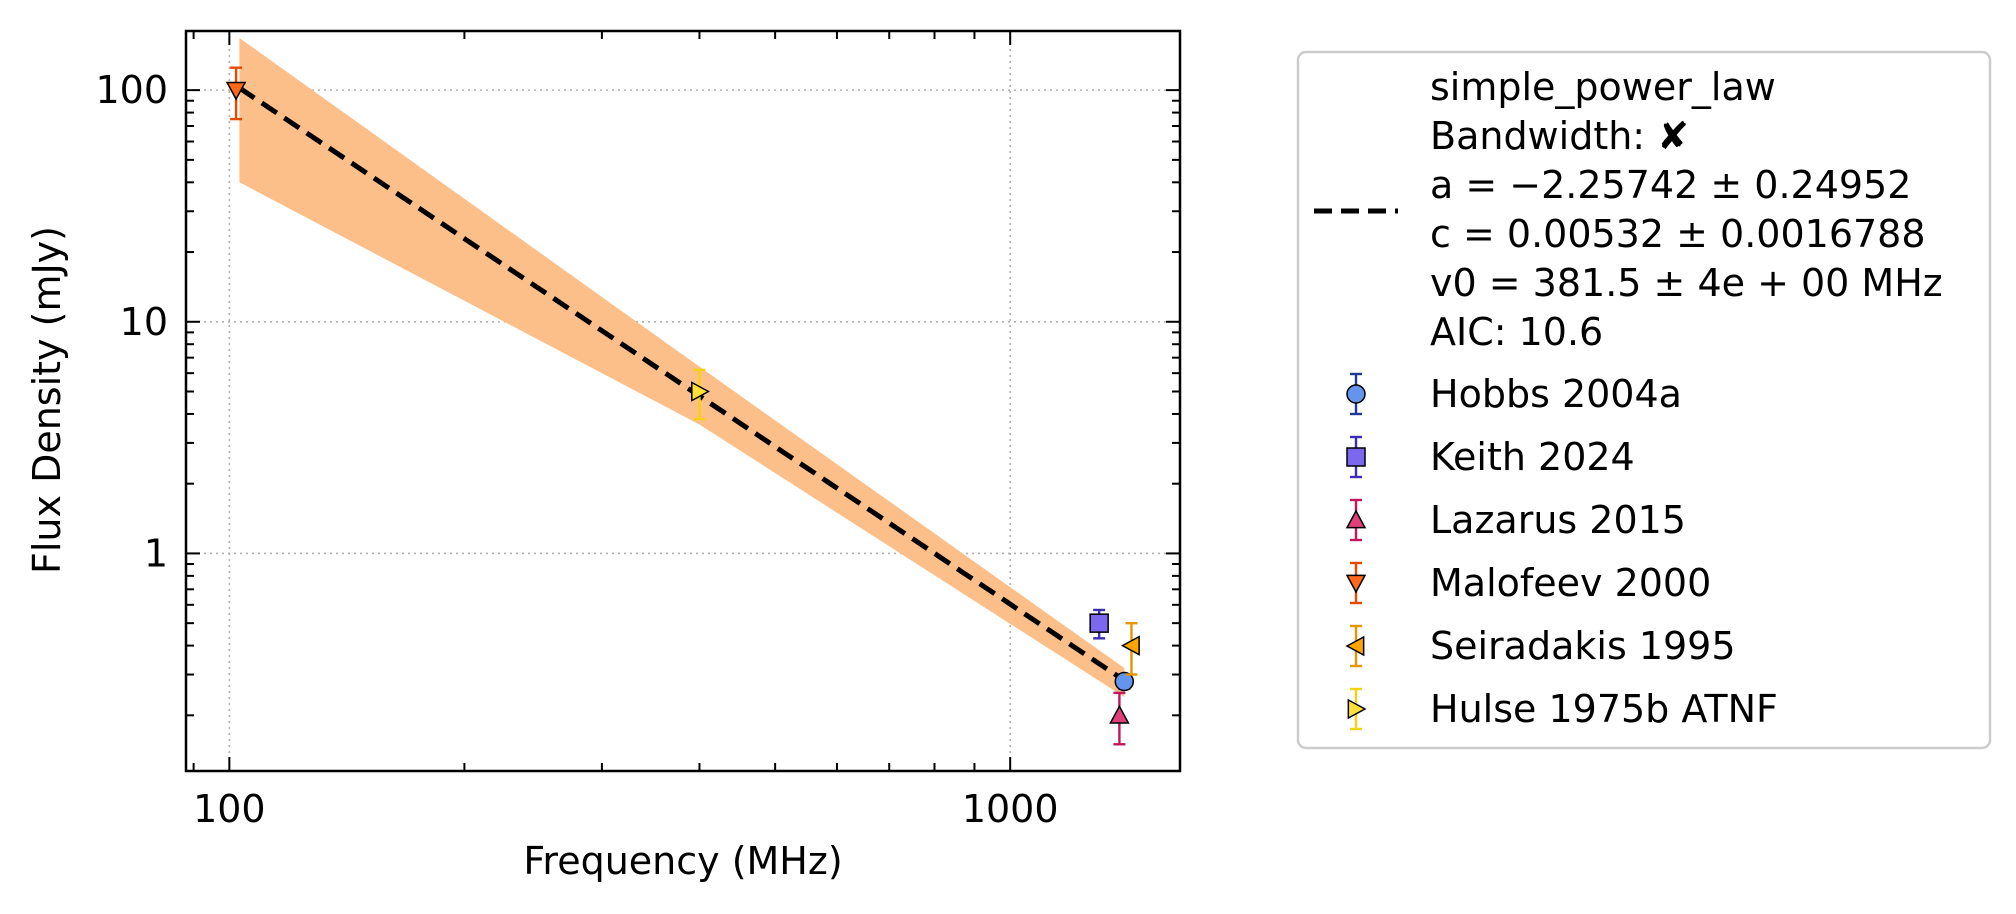 The width and height of the screenshot is (2016, 914). I want to click on legend-marker-lazarus-2015, so click(1356, 519).